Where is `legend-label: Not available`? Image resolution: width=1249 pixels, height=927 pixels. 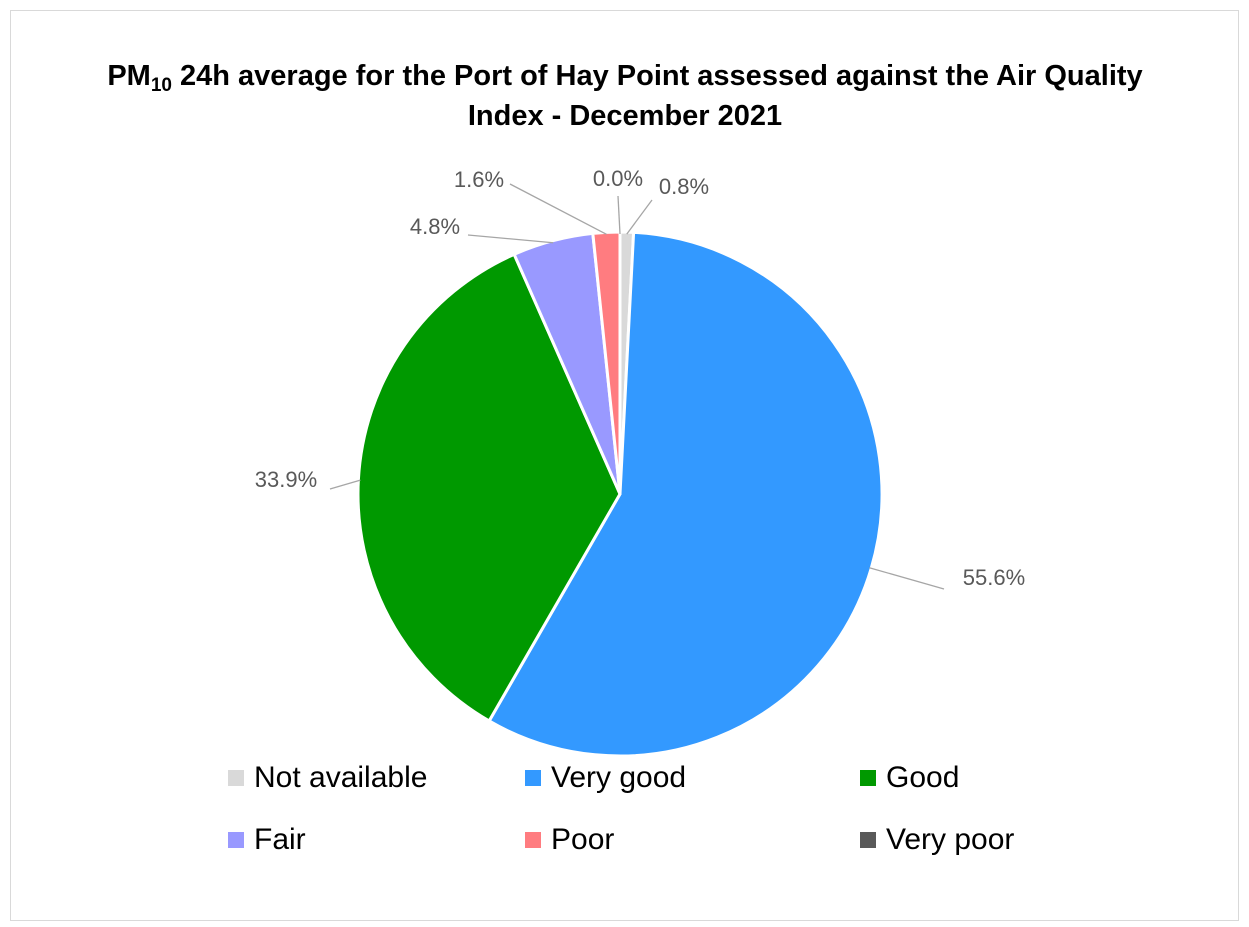
legend-label: Not available is located at coordinates (340, 777).